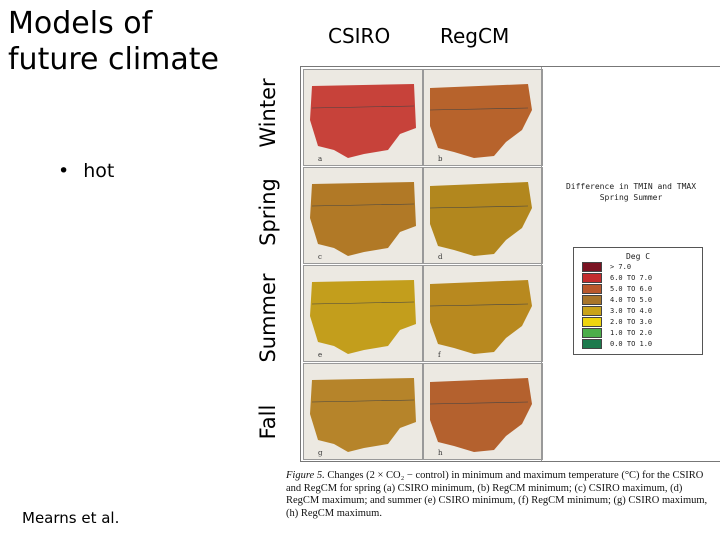 The image size is (720, 540). Describe the element at coordinates (475, 36) in the screenshot. I see `column-header-regcm: RegCM` at that location.